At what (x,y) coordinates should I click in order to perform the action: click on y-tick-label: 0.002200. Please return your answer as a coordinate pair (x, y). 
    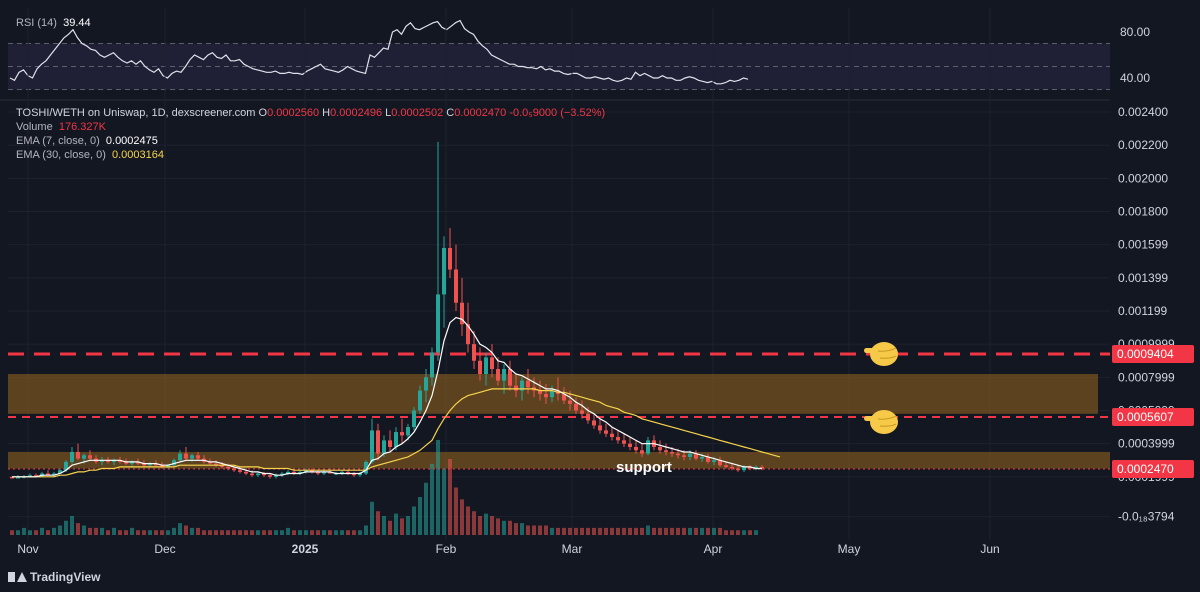
    Looking at the image, I should click on (1143, 145).